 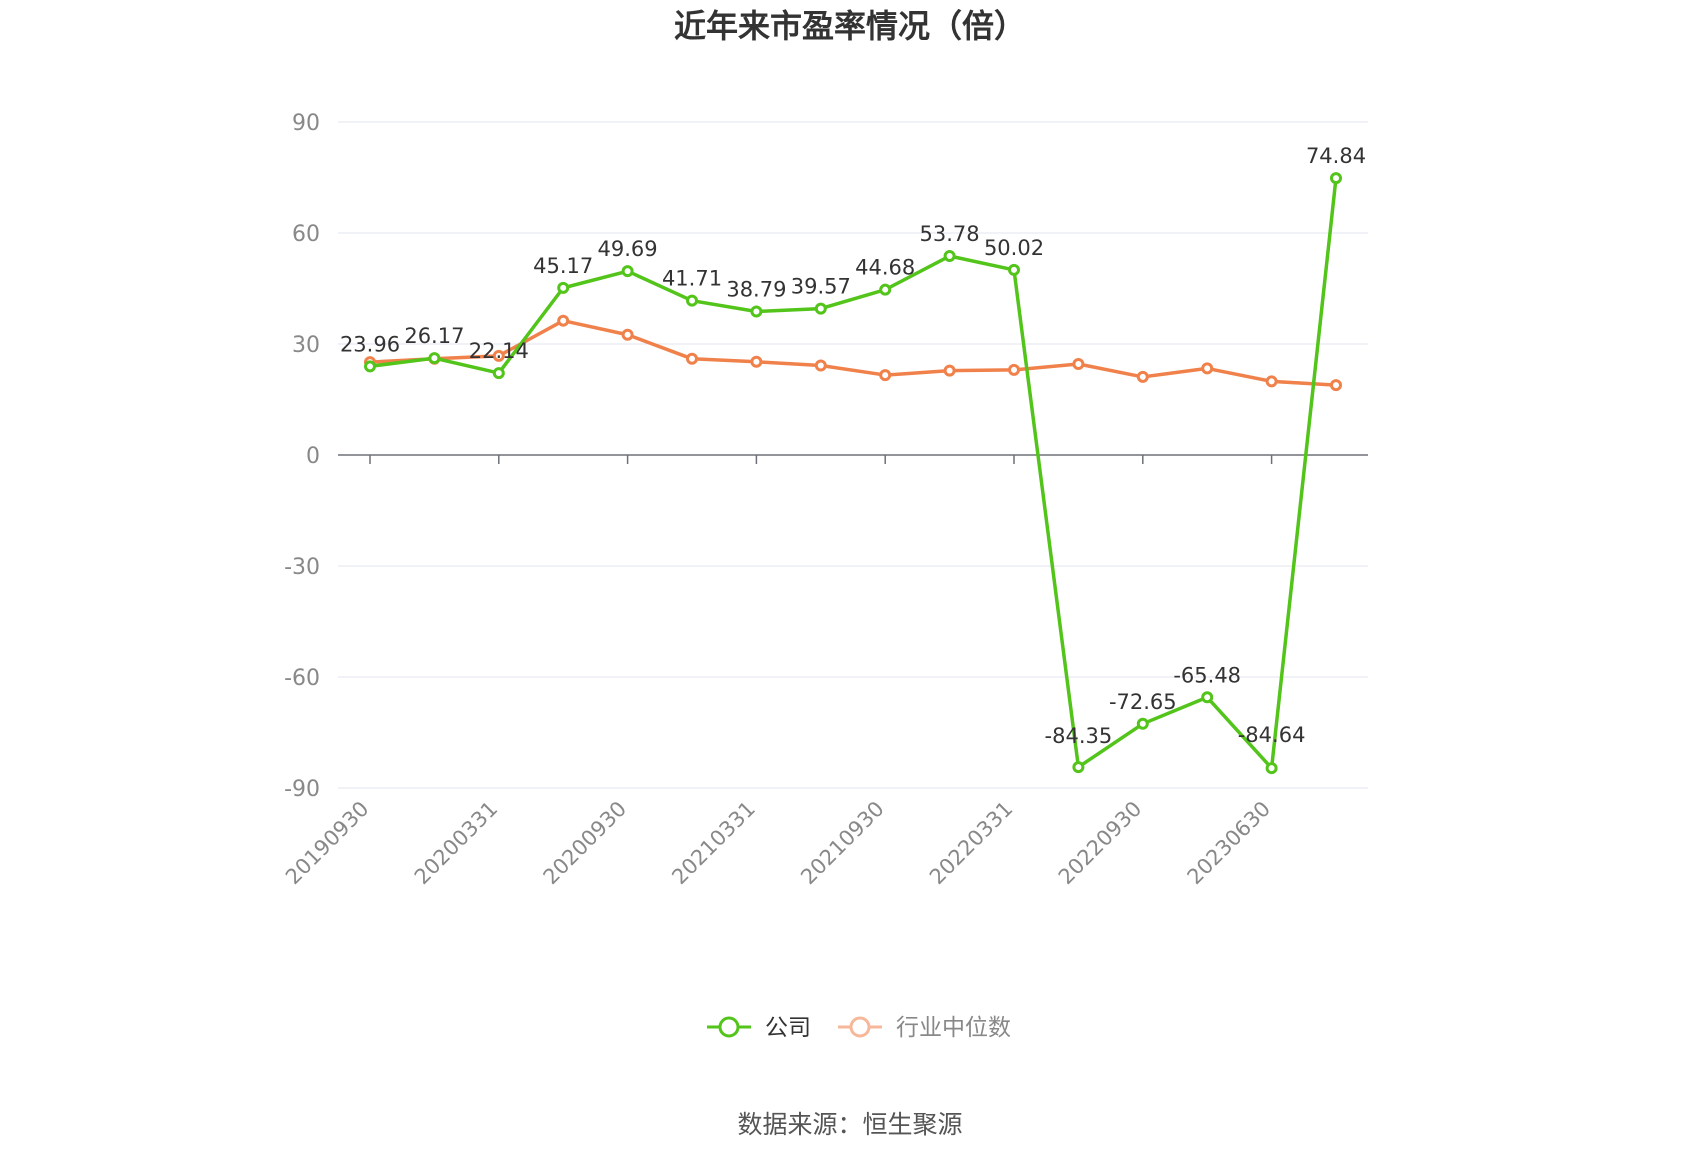 What do you see at coordinates (729, 1027) in the screenshot?
I see `legend-company-marker` at bounding box center [729, 1027].